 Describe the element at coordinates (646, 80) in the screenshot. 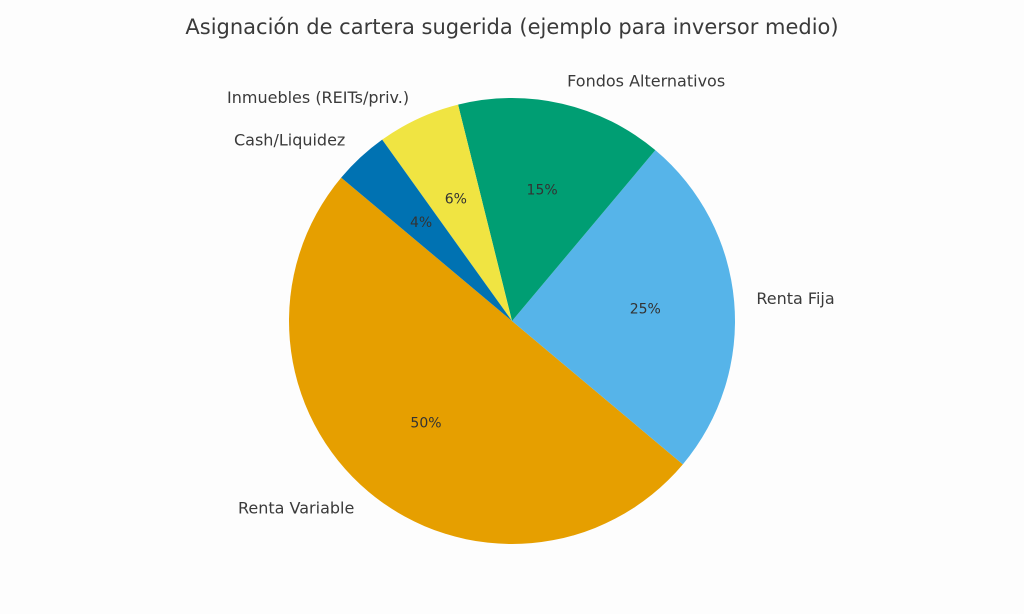

I see `slice-label-2: Fondos Alternativos` at that location.